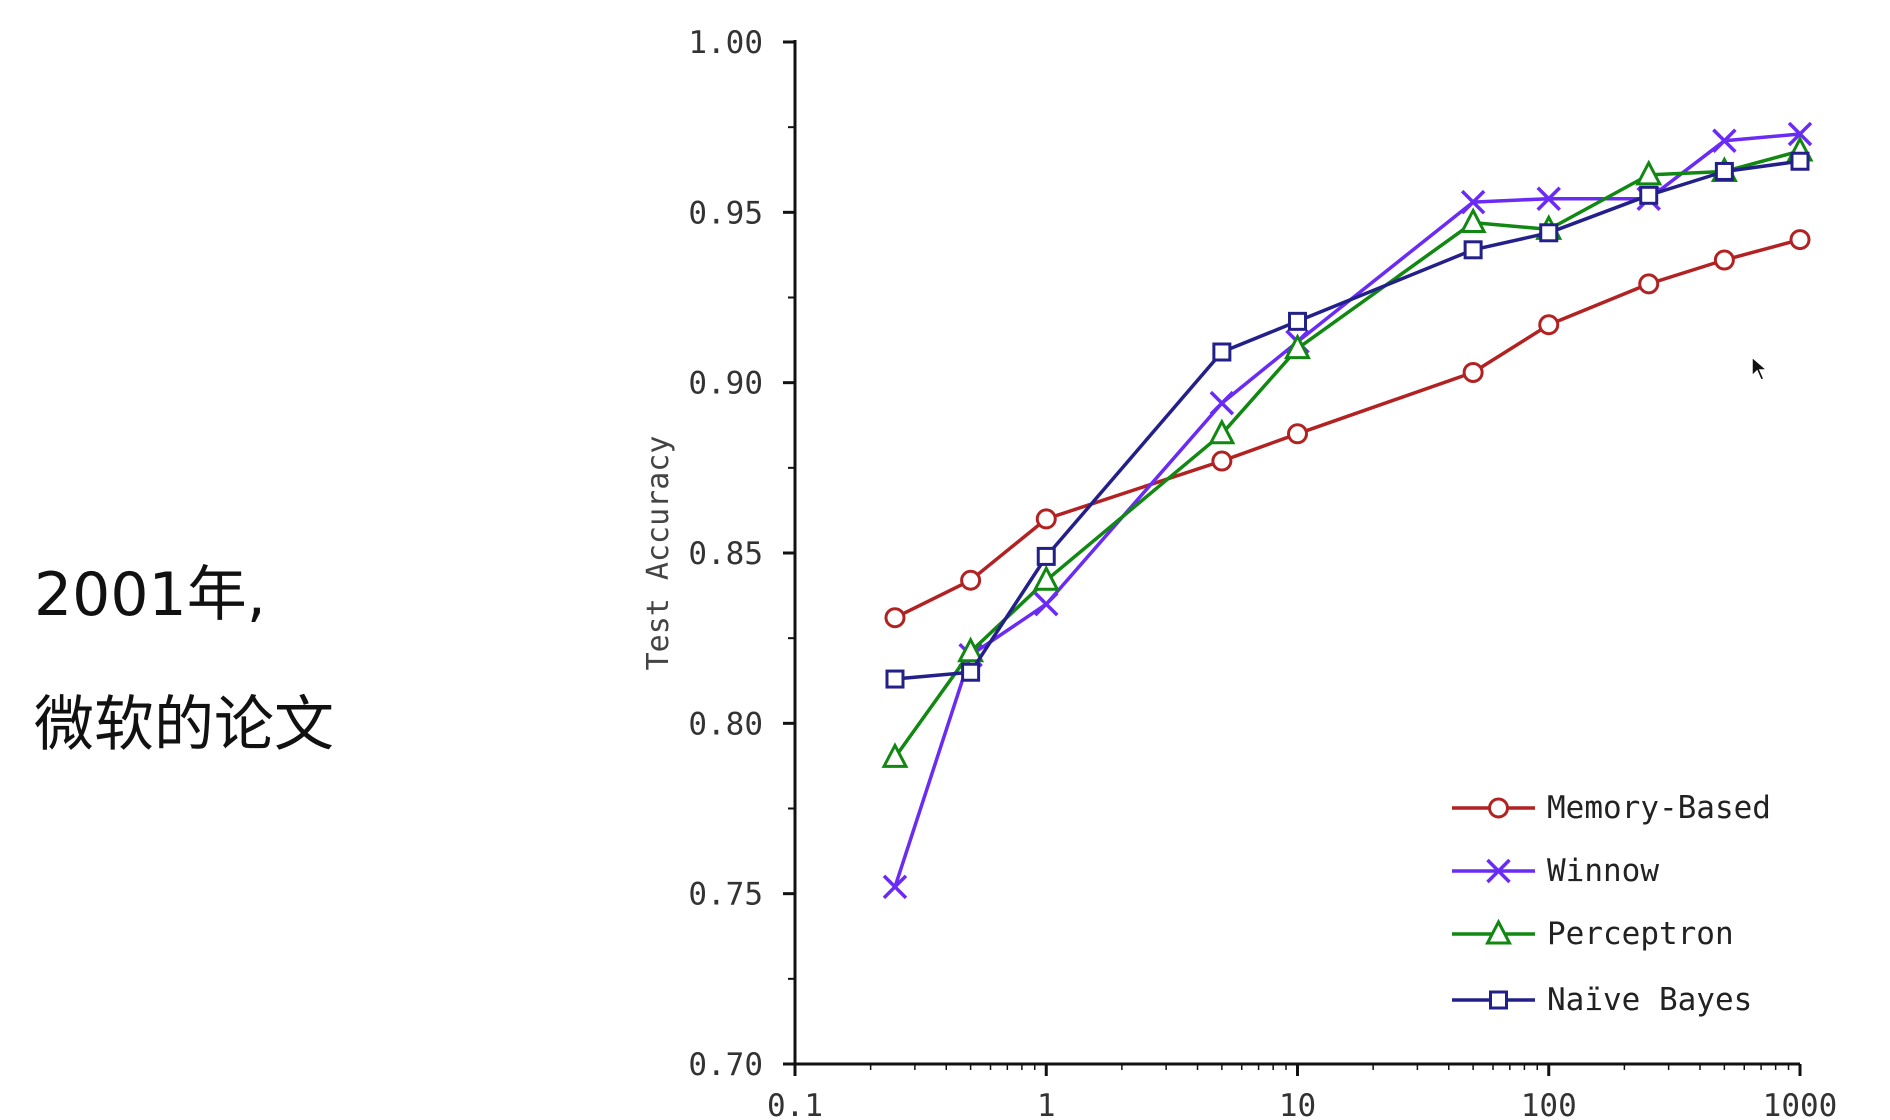  What do you see at coordinates (1603, 871) in the screenshot?
I see `legend-label-winnow: Winnow` at bounding box center [1603, 871].